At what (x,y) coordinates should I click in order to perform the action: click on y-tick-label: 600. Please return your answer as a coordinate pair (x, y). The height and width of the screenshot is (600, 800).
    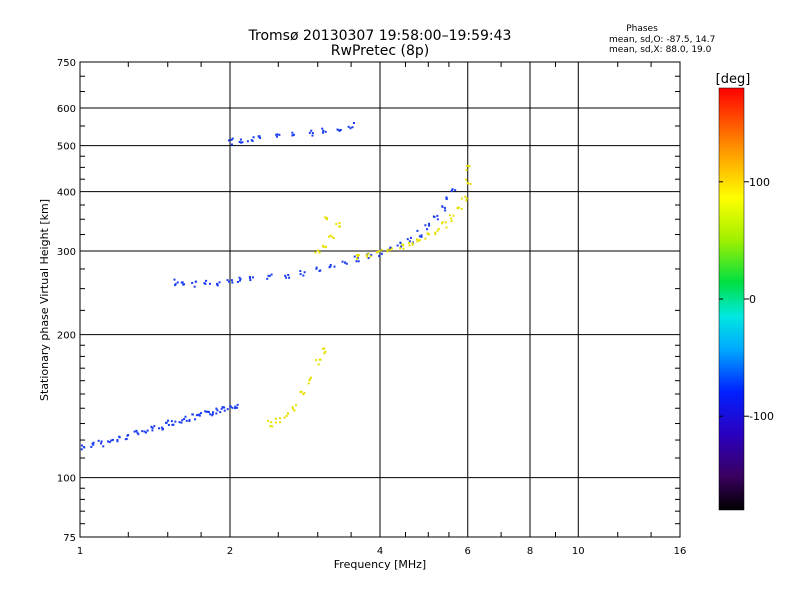
    Looking at the image, I should click on (66, 109).